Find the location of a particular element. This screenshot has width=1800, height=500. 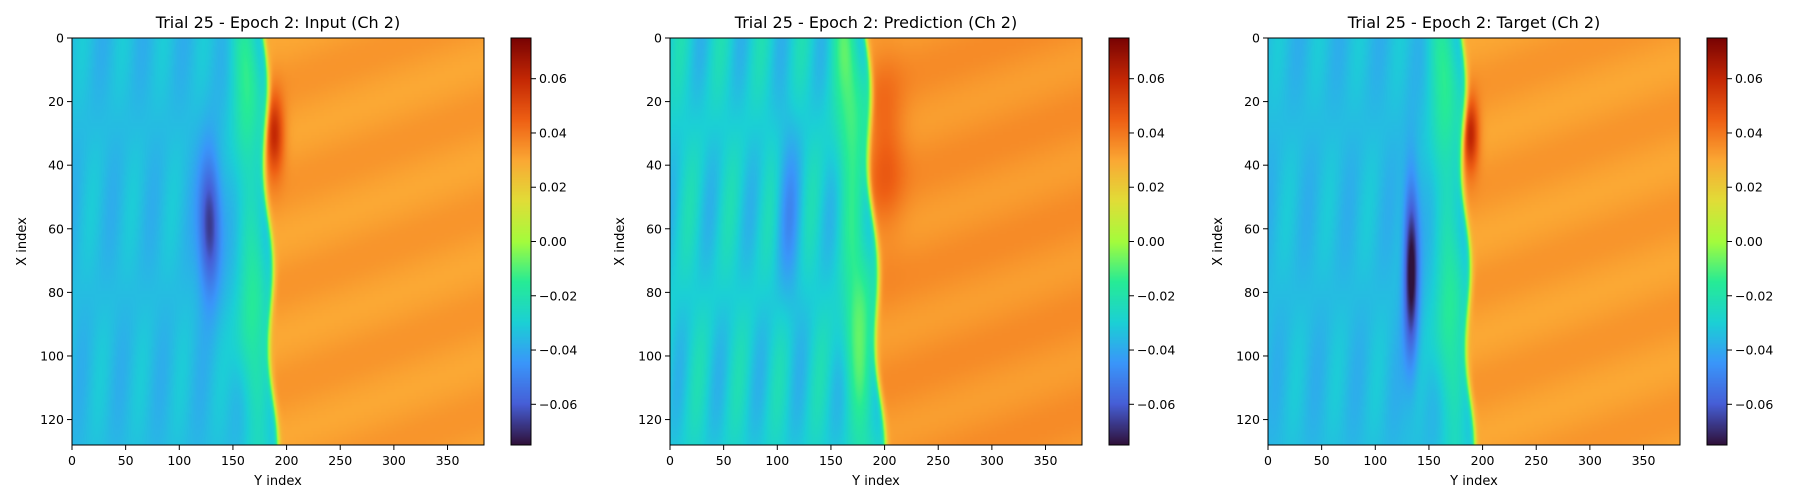

chart-title: Trial 25 - Epoch 2: Target (Ch 2) is located at coordinates (1473, 22).